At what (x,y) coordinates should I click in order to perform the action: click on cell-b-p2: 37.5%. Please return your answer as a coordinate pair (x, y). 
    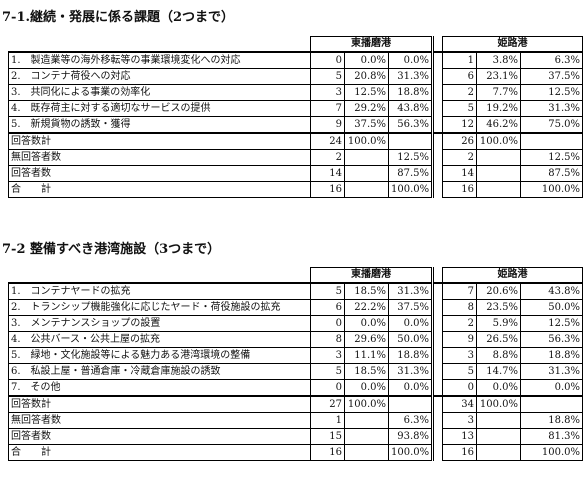
    Looking at the image, I should click on (552, 76).